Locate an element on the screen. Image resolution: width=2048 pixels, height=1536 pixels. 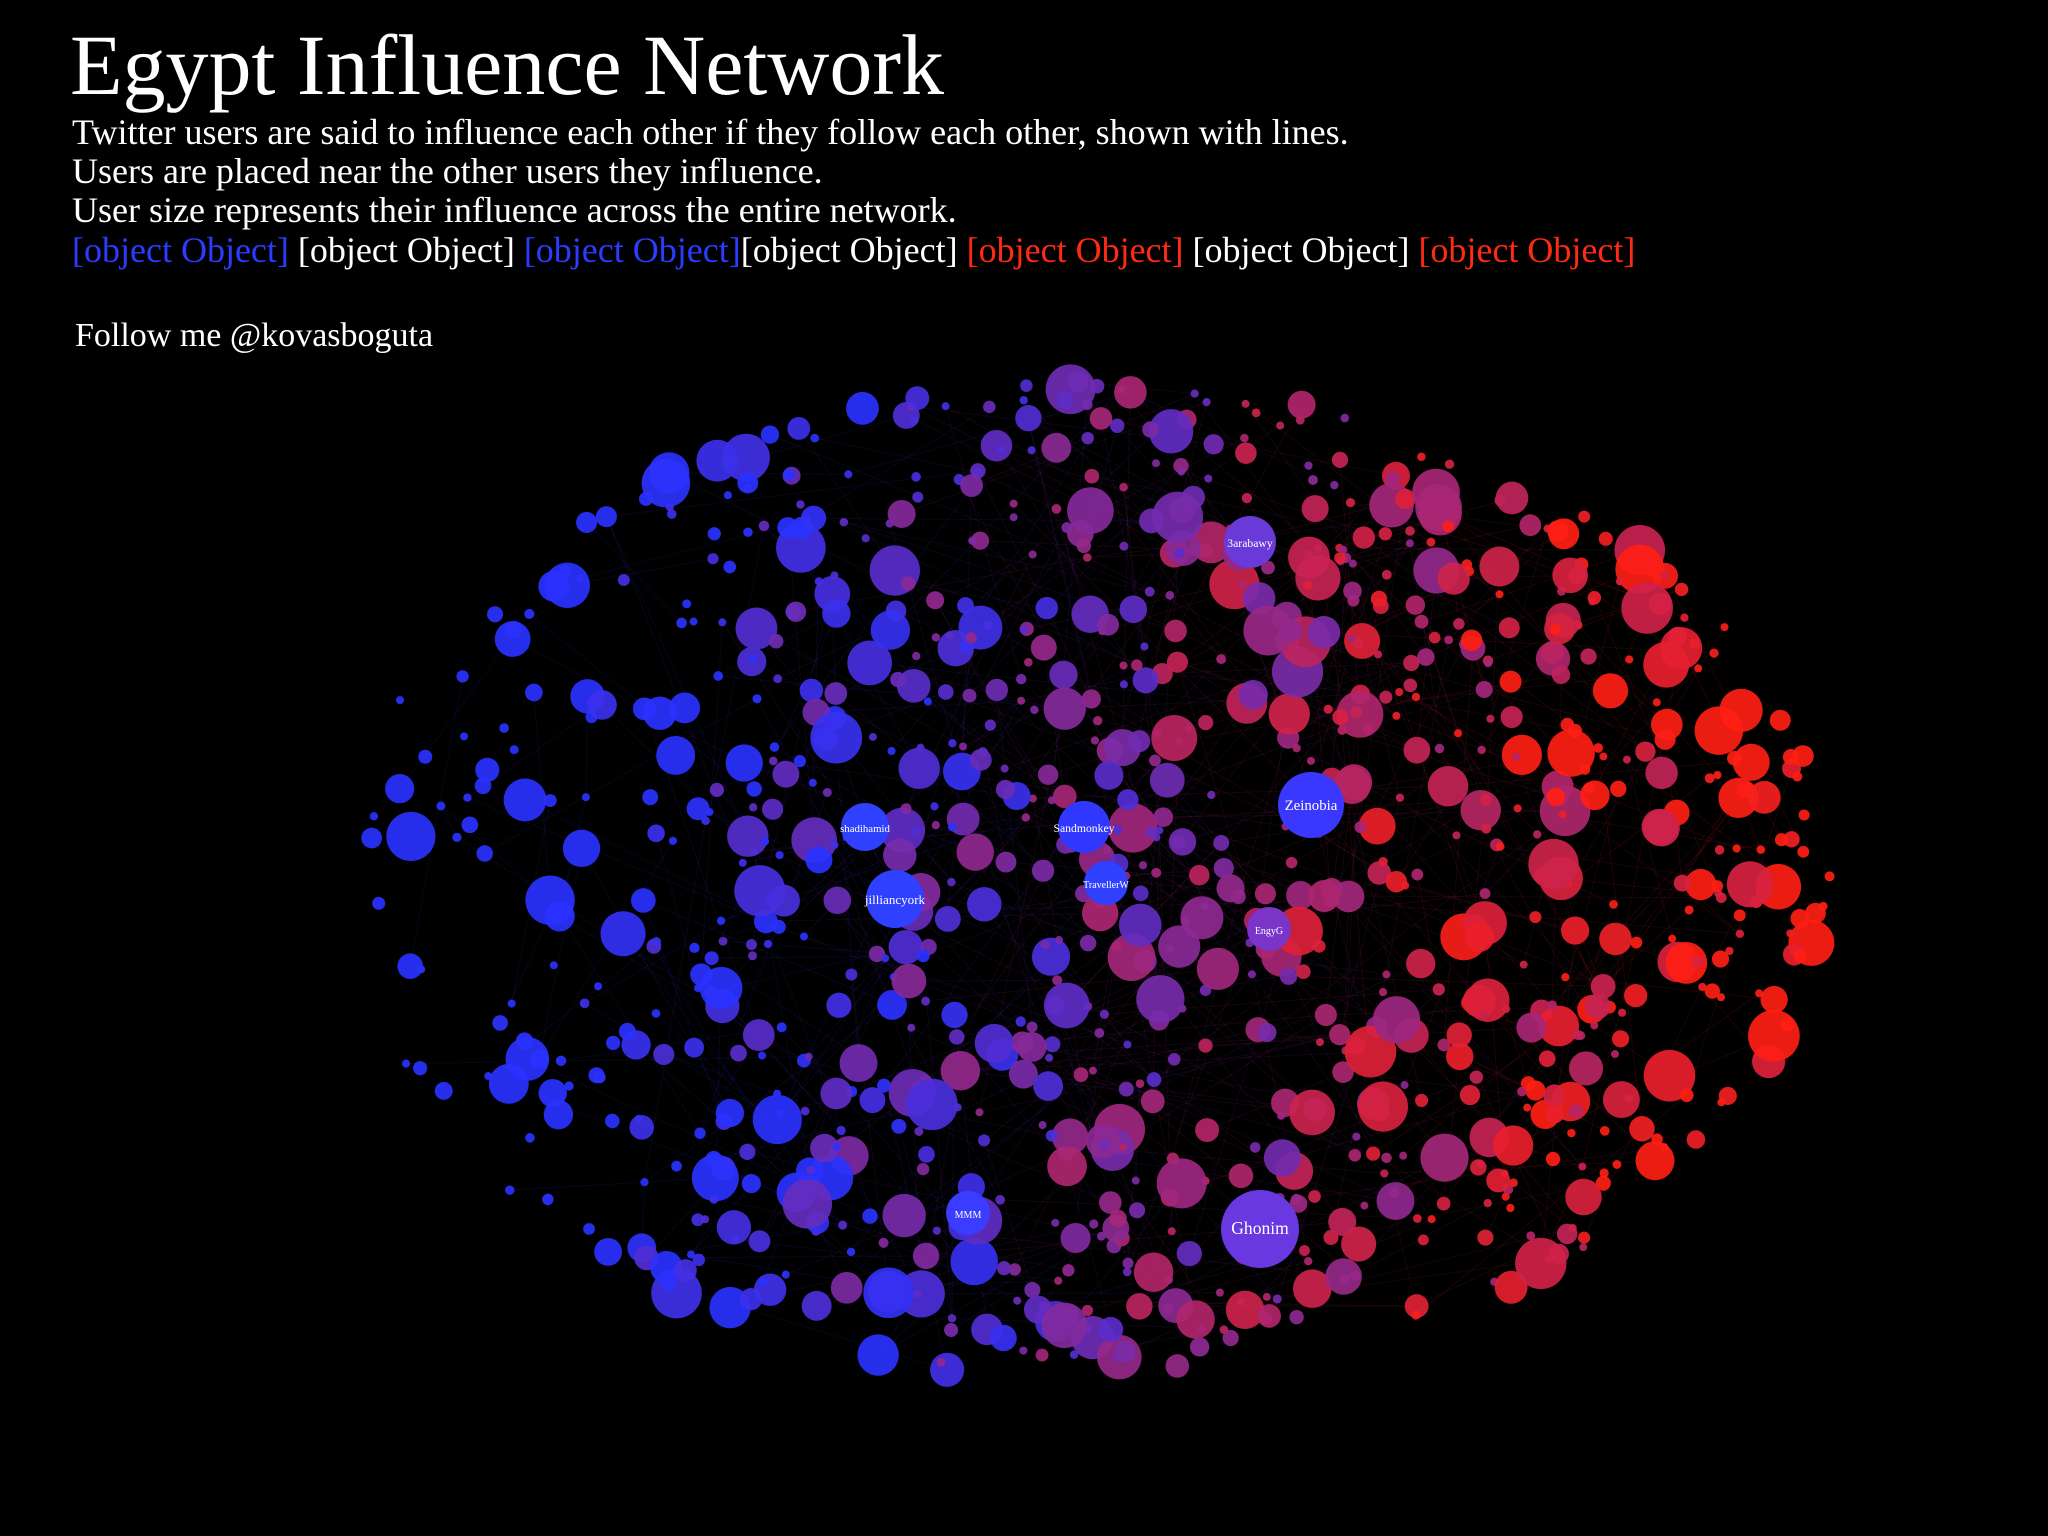
node-label: TravellerW is located at coordinates (1106, 885).